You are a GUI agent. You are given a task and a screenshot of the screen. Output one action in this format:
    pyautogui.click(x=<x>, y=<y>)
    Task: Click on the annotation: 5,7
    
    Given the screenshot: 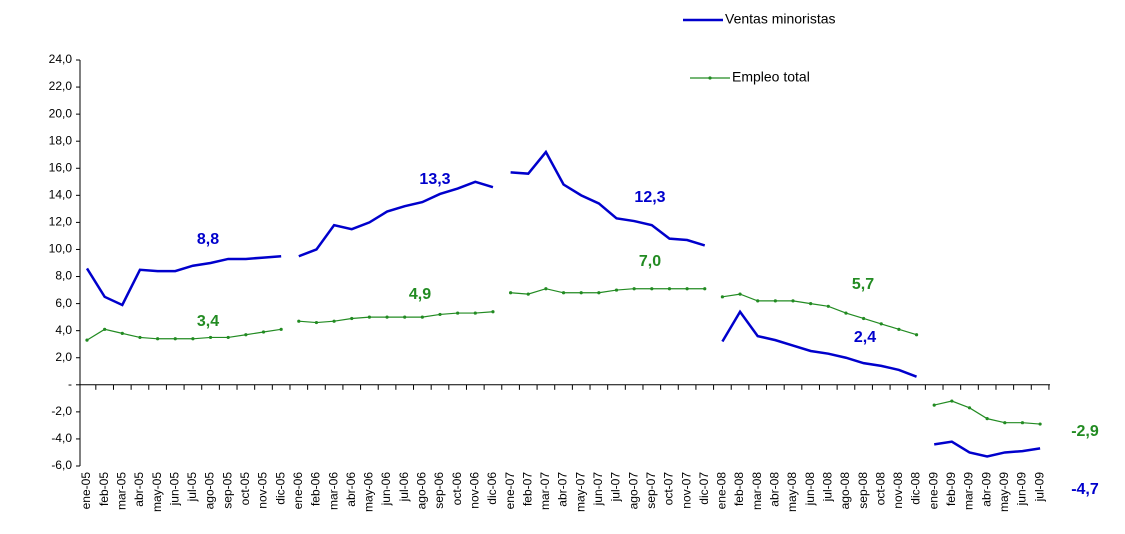 What is the action you would take?
    pyautogui.click(x=863, y=284)
    